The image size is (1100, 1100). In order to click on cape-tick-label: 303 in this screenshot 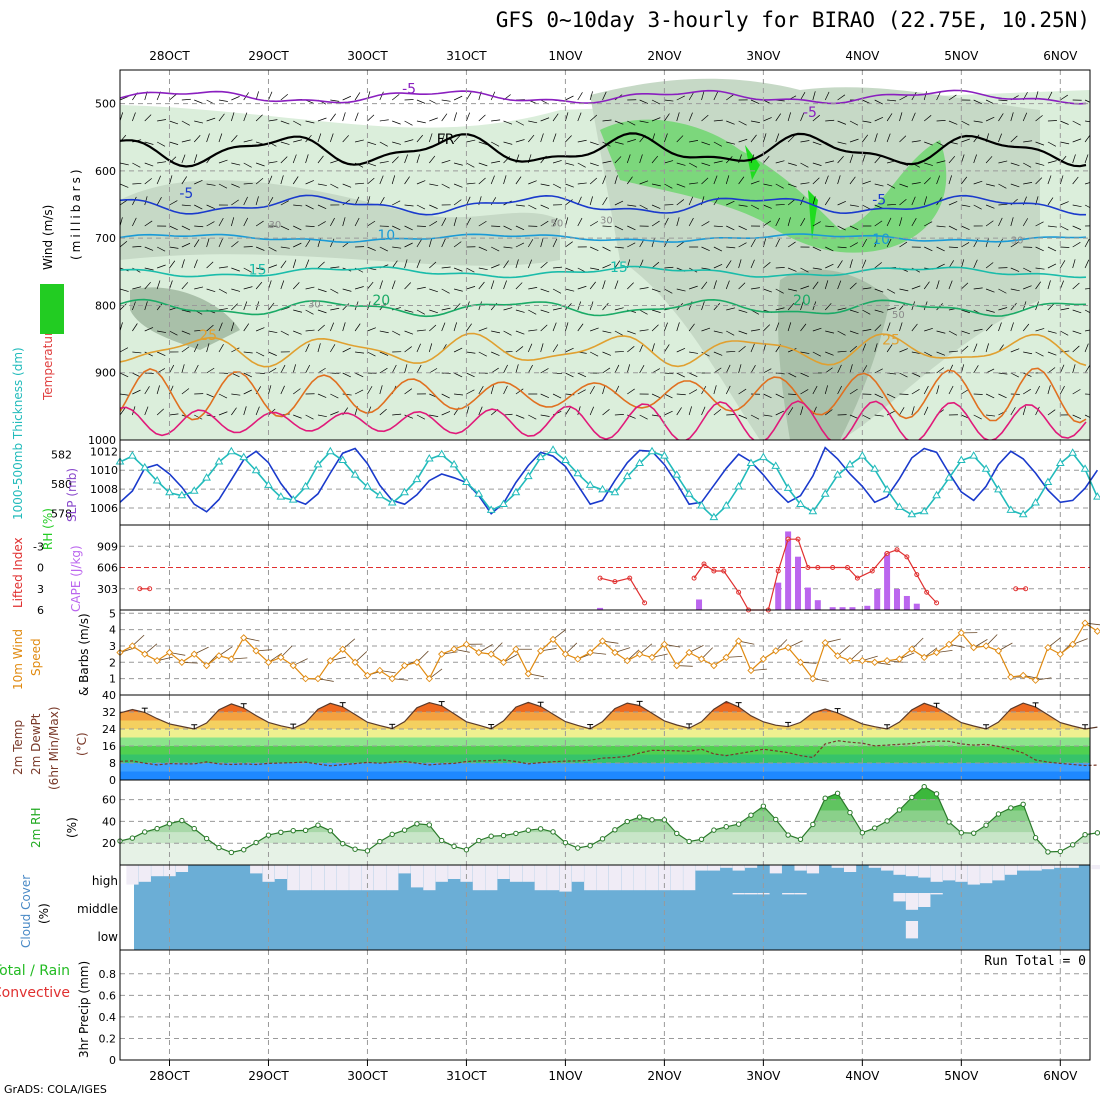, I will do `click(107, 589)`.